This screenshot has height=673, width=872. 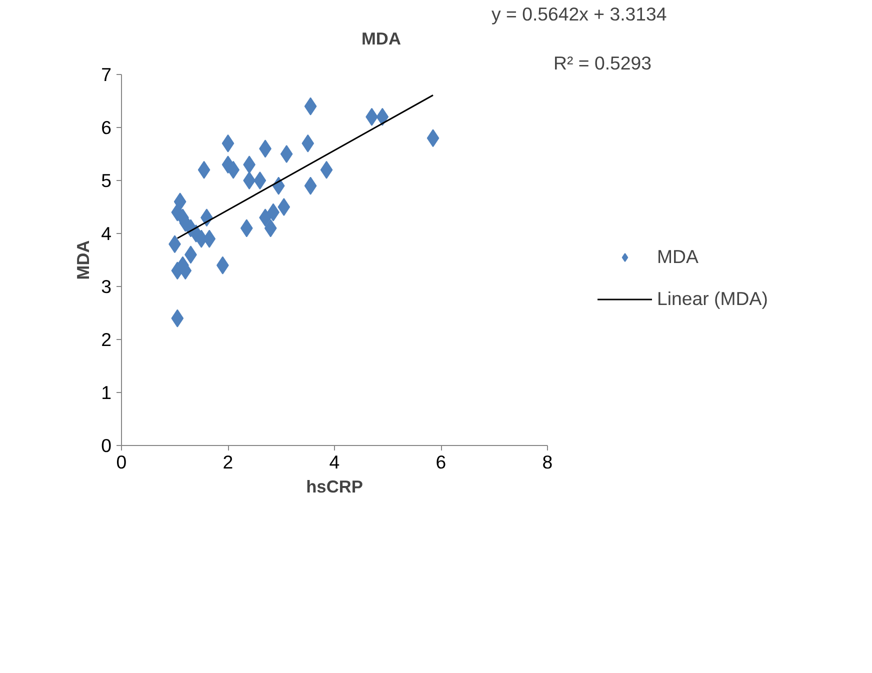 What do you see at coordinates (106, 445) in the screenshot?
I see `y-tick-label: 0` at bounding box center [106, 445].